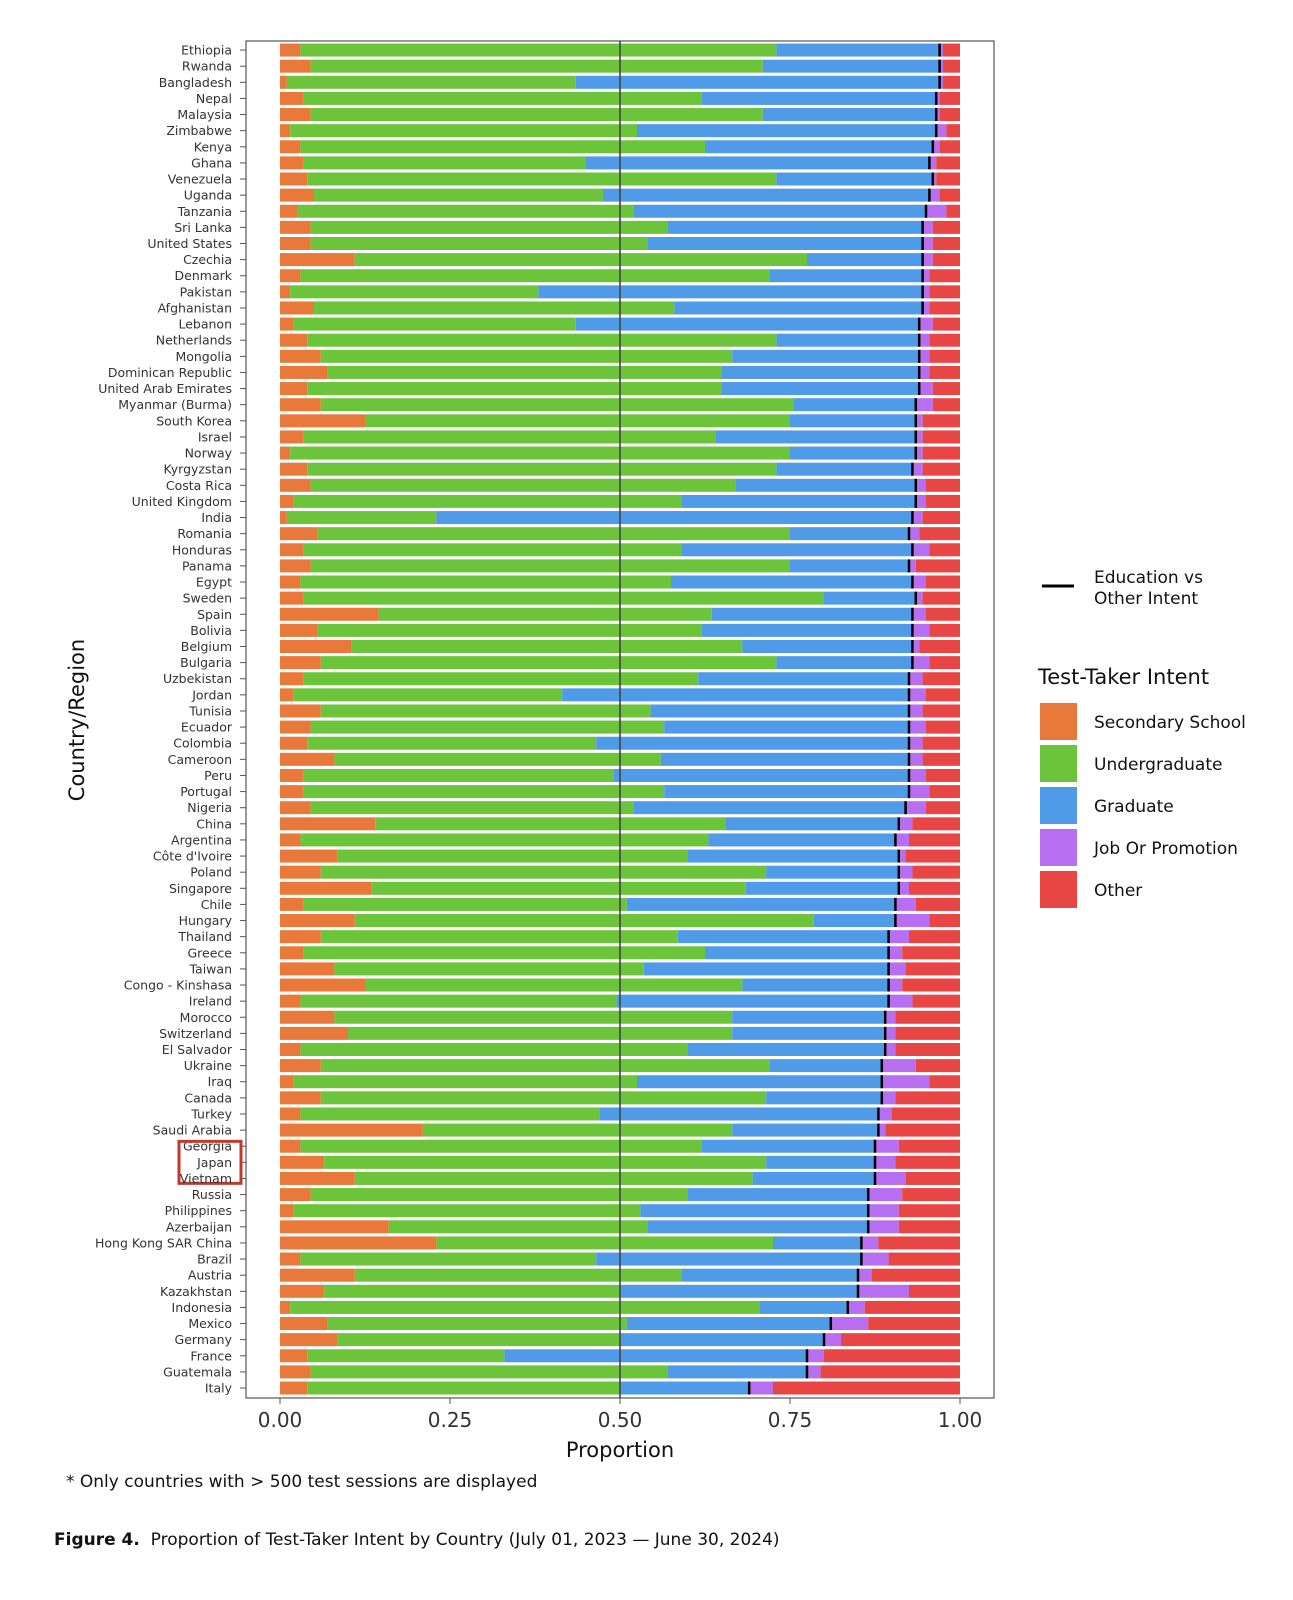  I want to click on y-tick-label: Sri Lanka, so click(203, 227).